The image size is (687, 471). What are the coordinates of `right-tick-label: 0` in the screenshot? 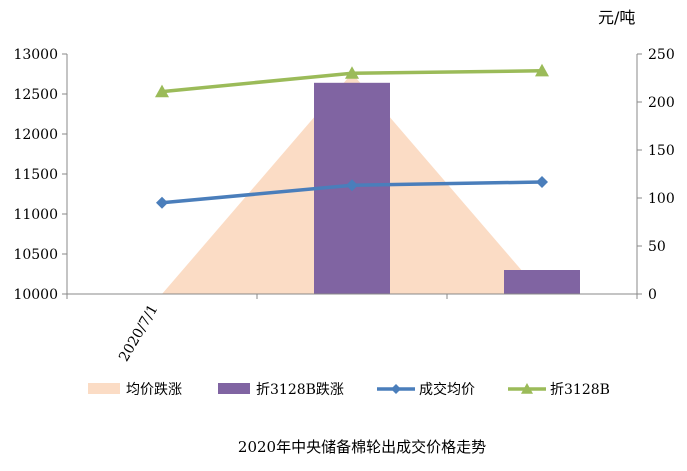 It's located at (652, 295).